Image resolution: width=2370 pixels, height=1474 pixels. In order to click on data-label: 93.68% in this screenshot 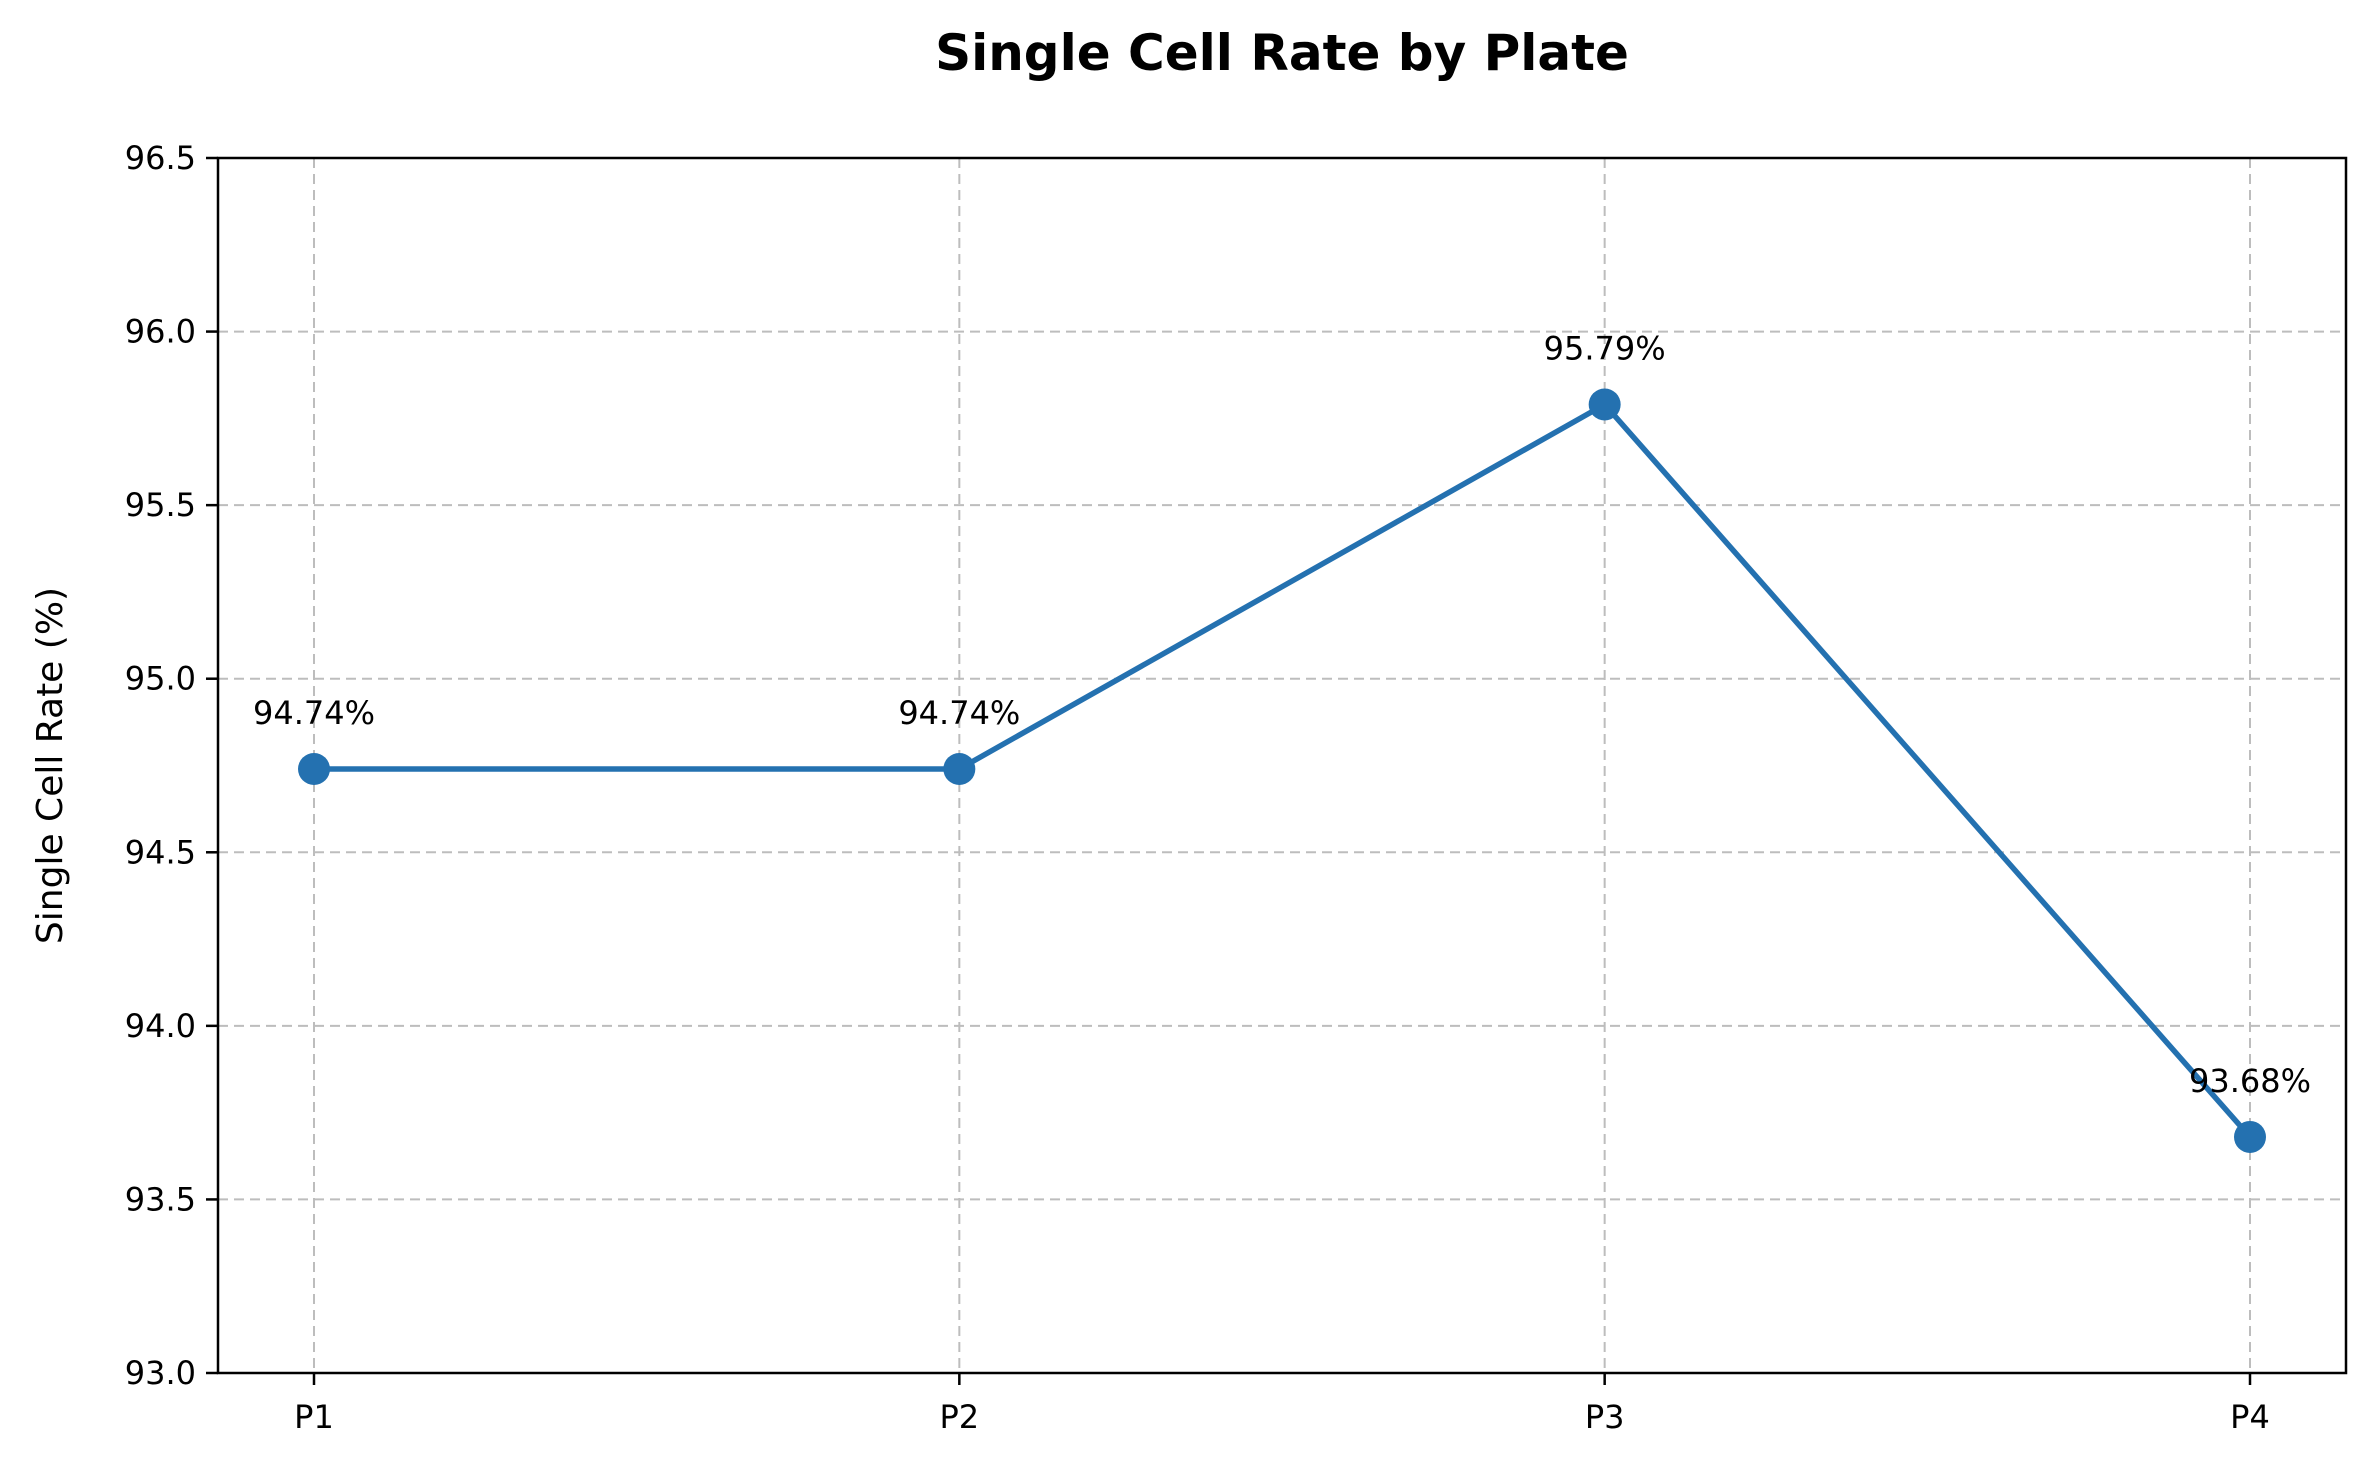, I will do `click(2250, 1081)`.